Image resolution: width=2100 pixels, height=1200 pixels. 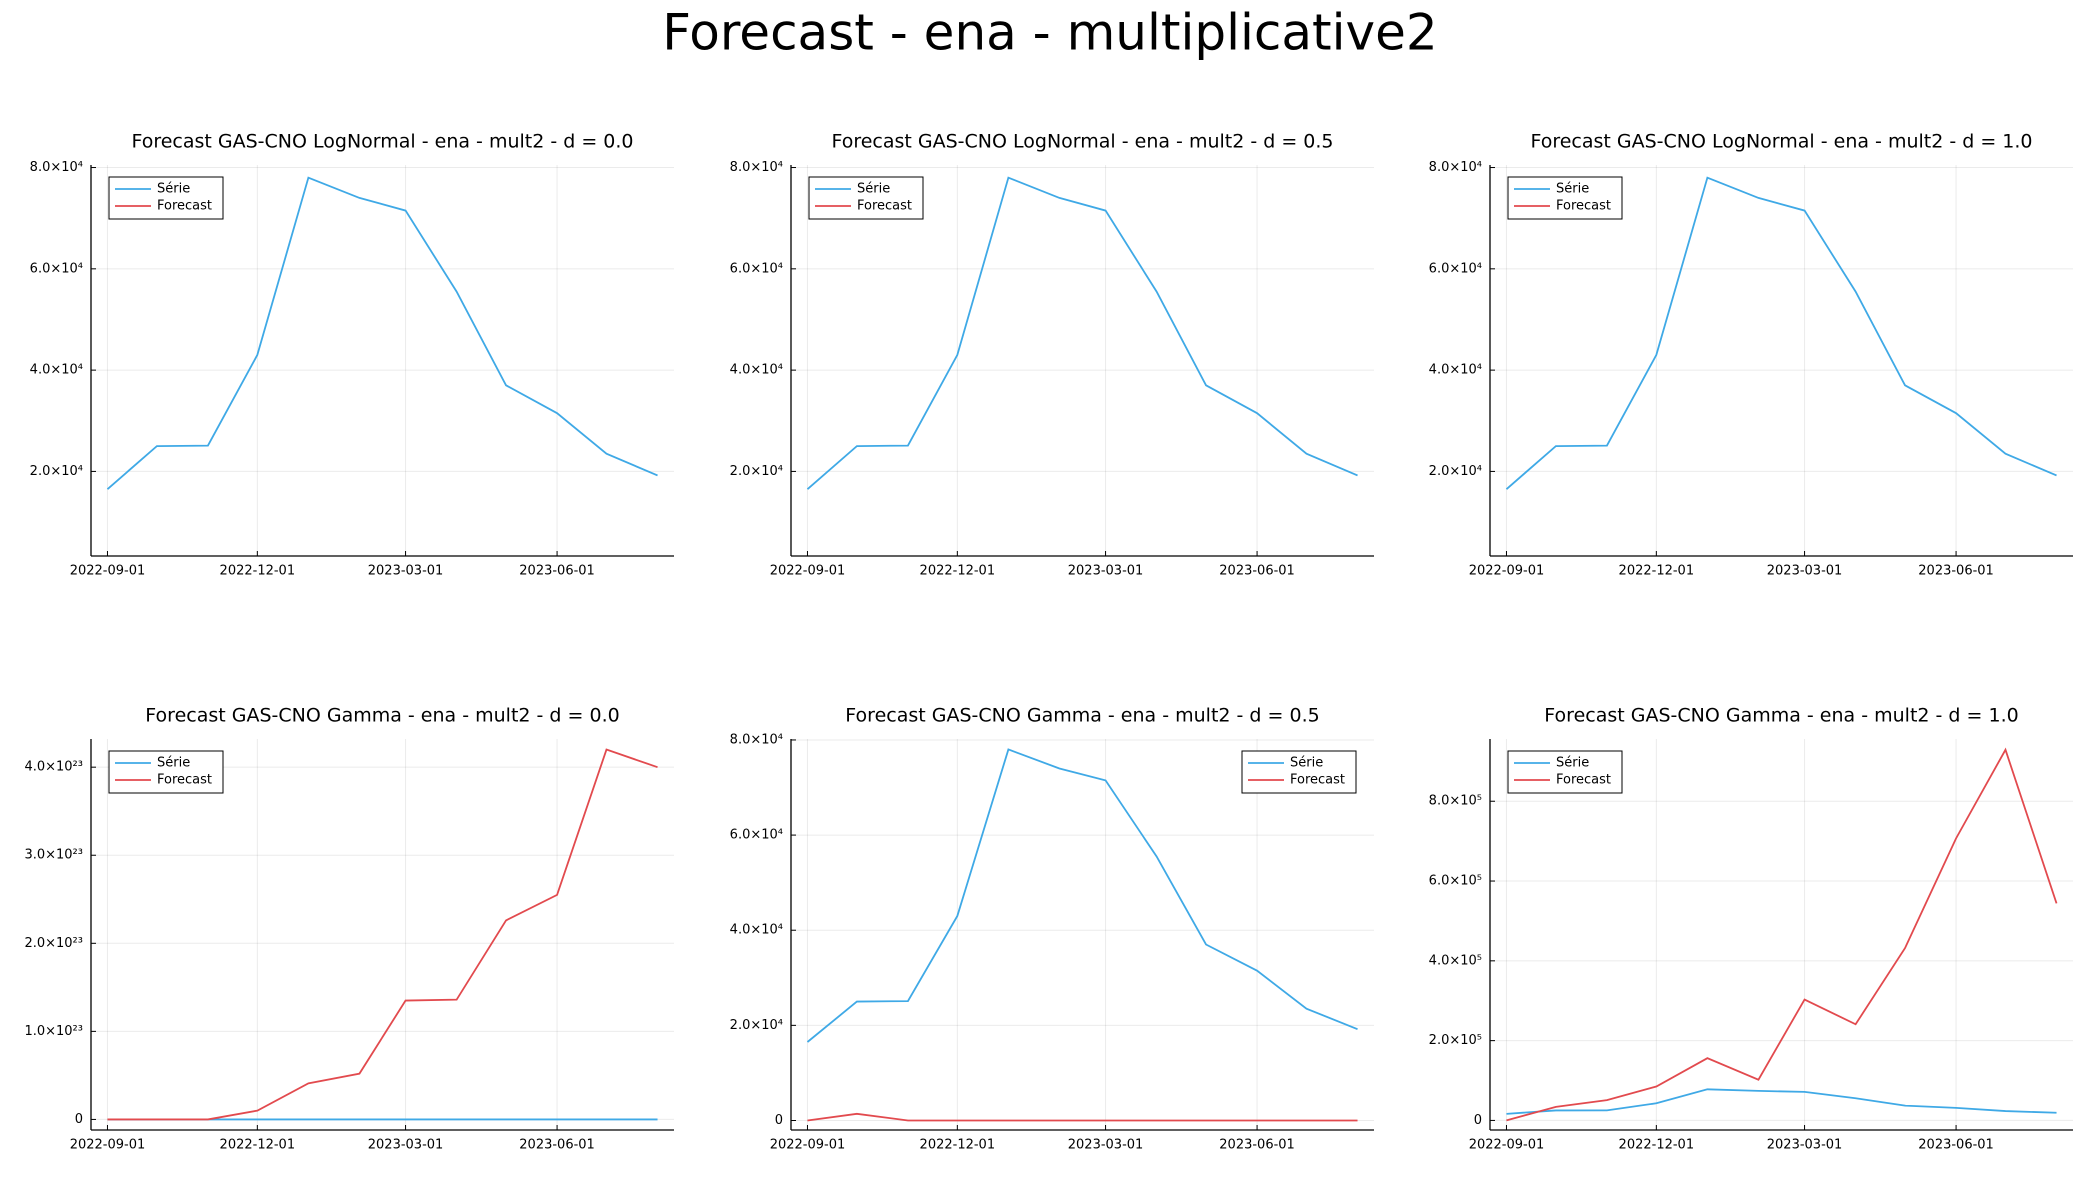 I want to click on y-tick-label: 4.0×10⁵, so click(x=1455, y=960).